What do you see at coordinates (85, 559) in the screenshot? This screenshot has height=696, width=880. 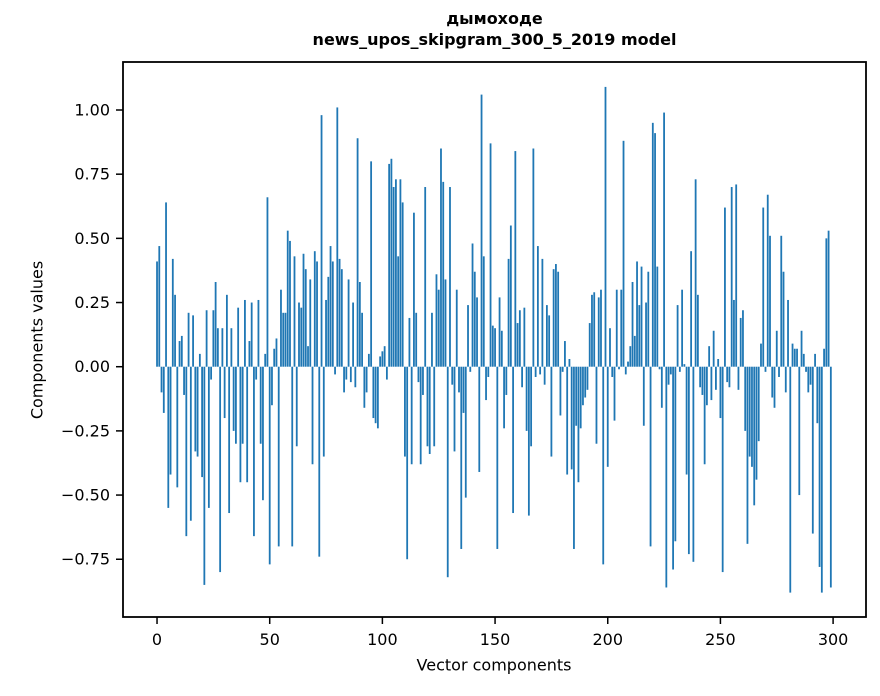 I see `y-tick-label: −0.75` at bounding box center [85, 559].